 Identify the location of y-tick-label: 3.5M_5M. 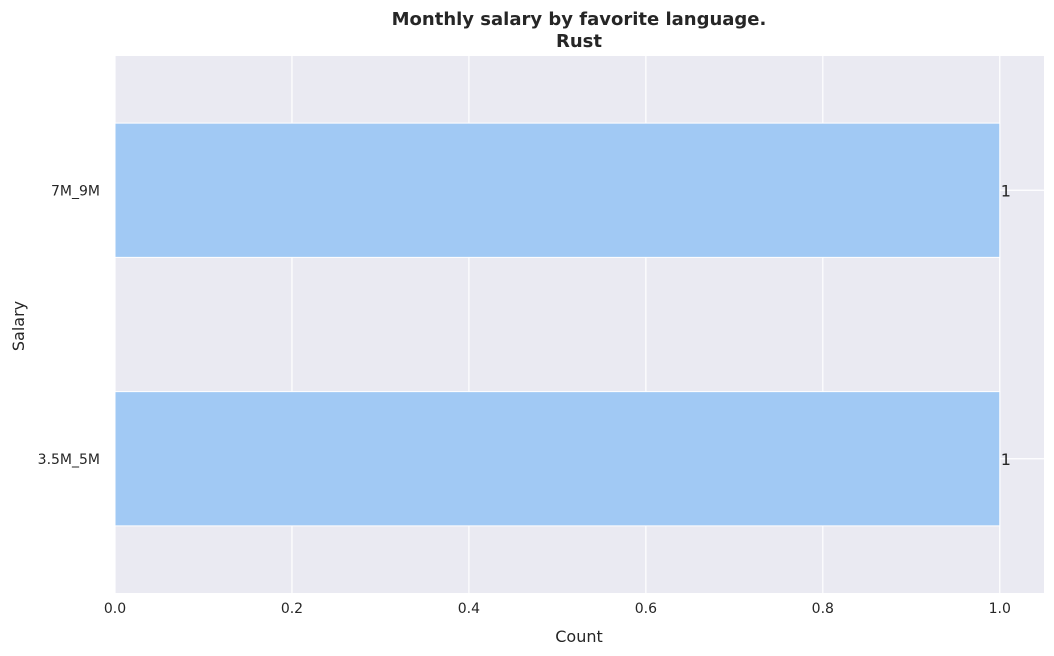
(69, 460).